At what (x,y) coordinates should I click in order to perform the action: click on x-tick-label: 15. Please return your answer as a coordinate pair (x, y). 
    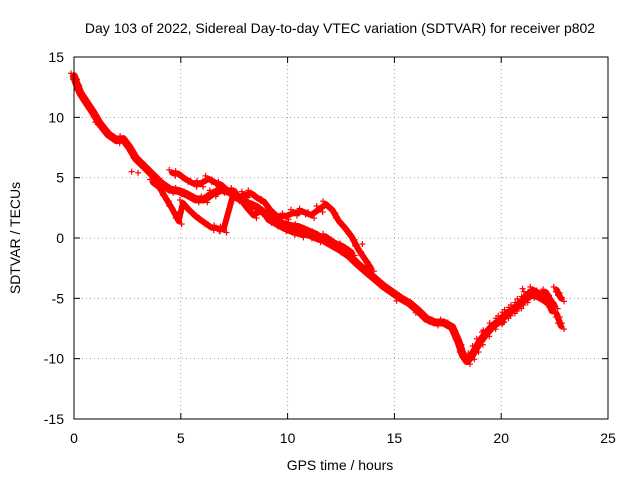
    Looking at the image, I should click on (395, 438).